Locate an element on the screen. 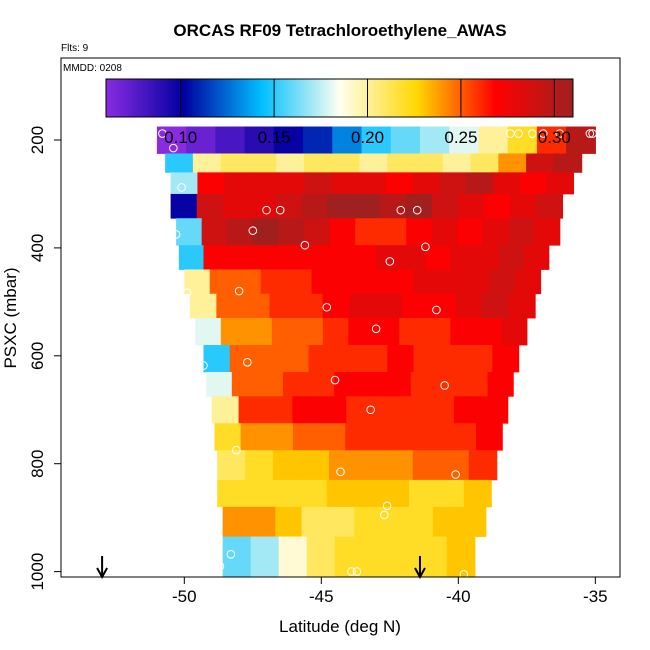 This screenshot has height=650, width=650. y-tick-label: 800 is located at coordinates (37, 464).